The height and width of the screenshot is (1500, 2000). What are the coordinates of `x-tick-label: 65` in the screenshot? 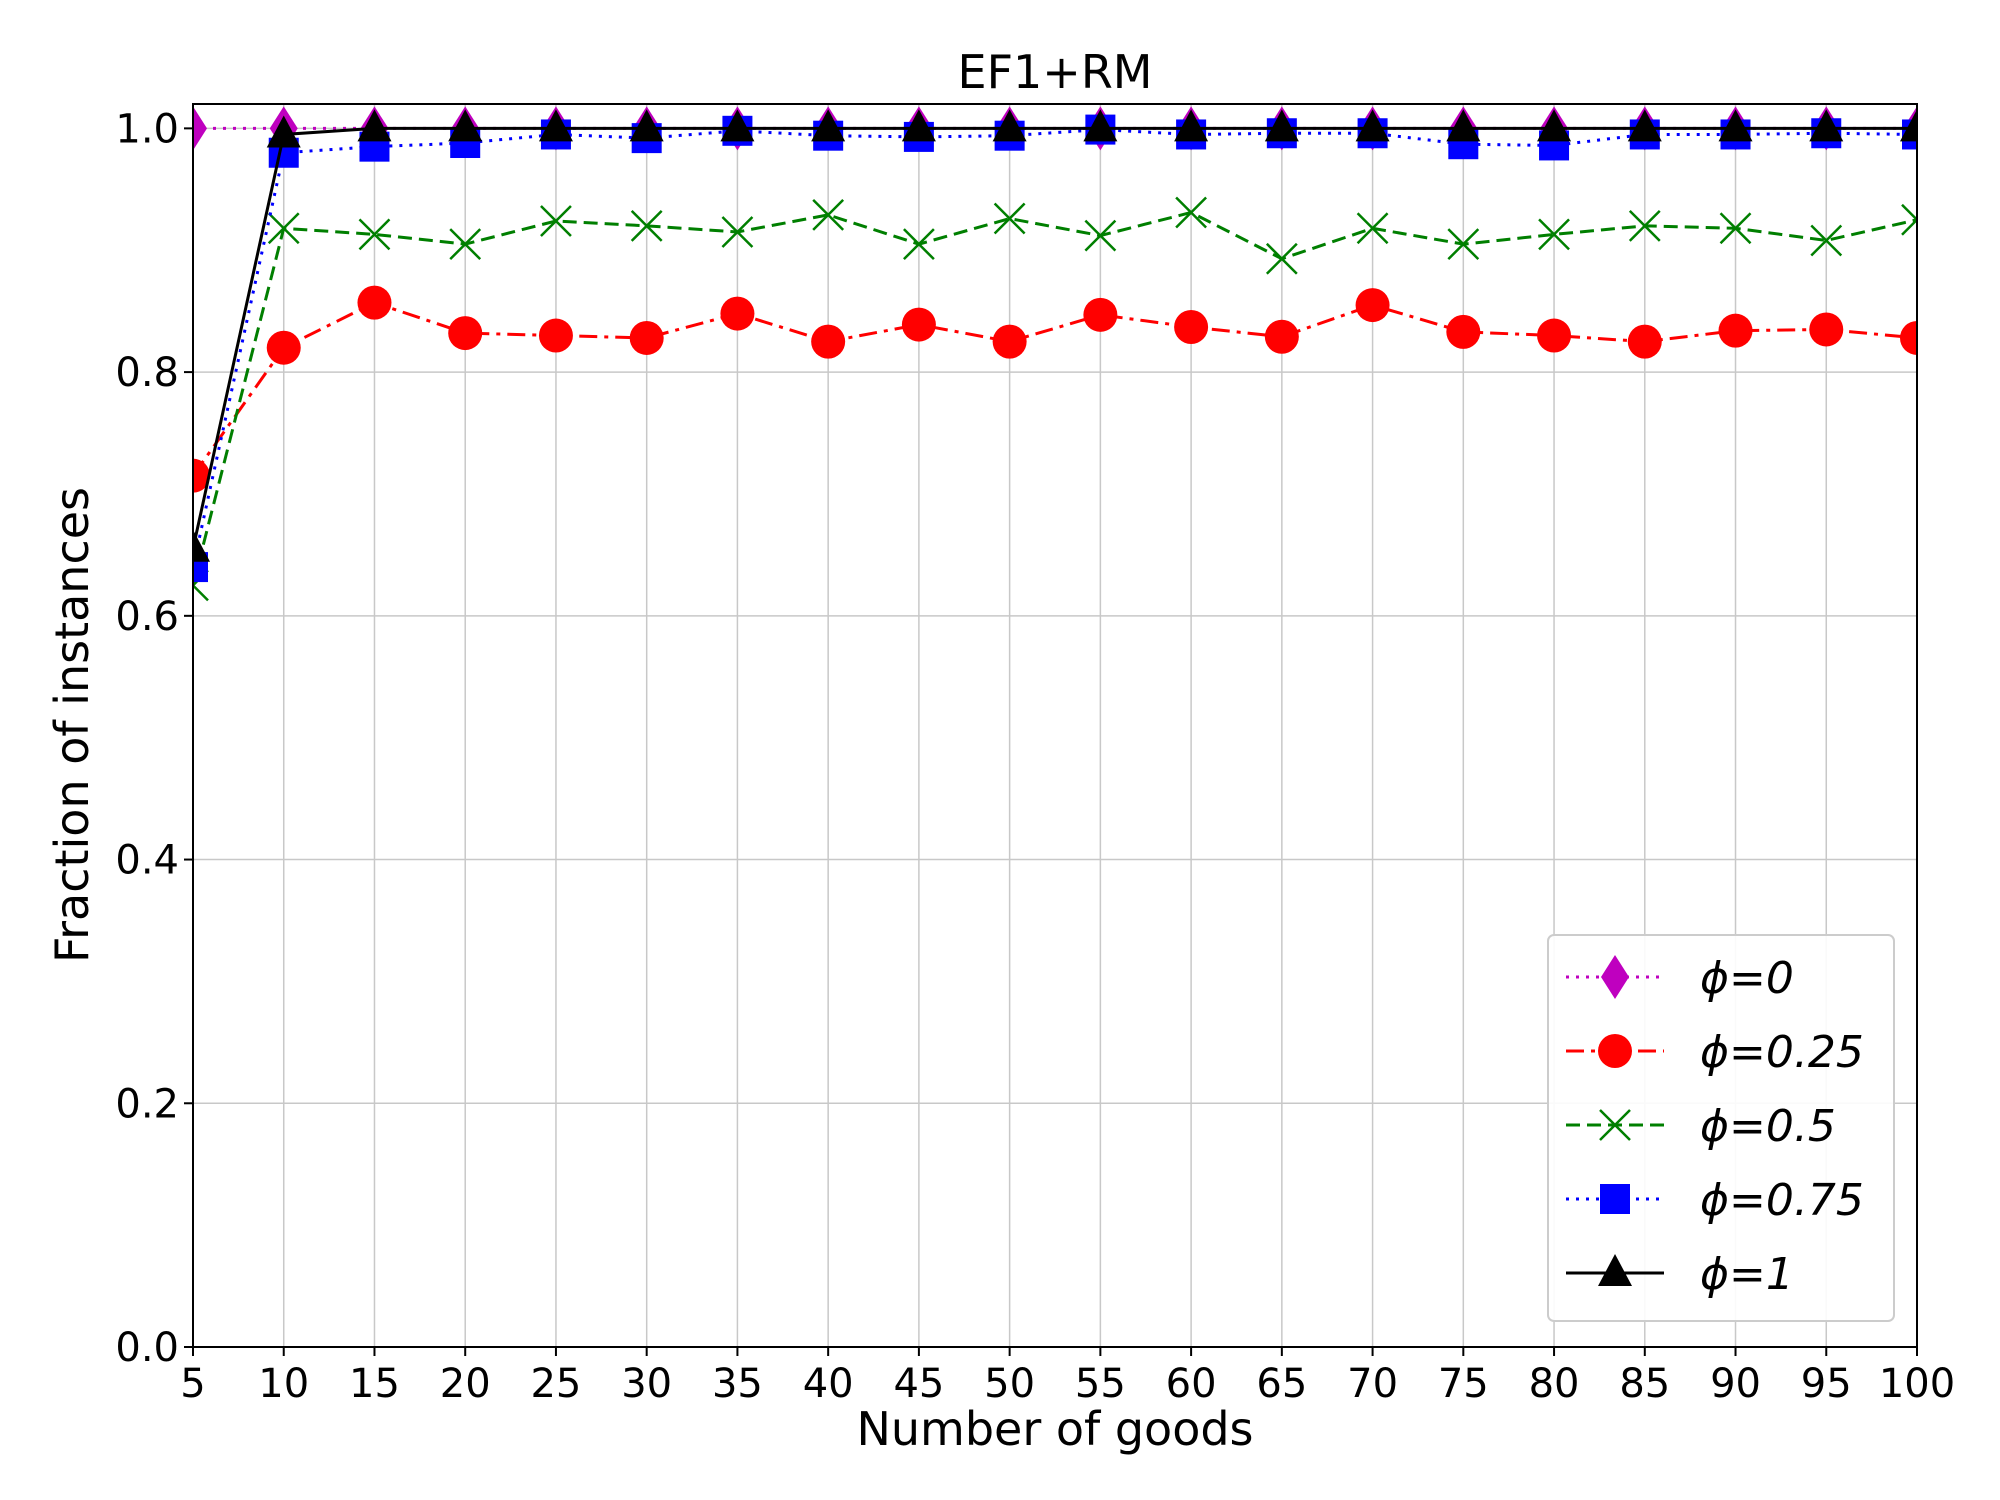 It's located at (1281, 1384).